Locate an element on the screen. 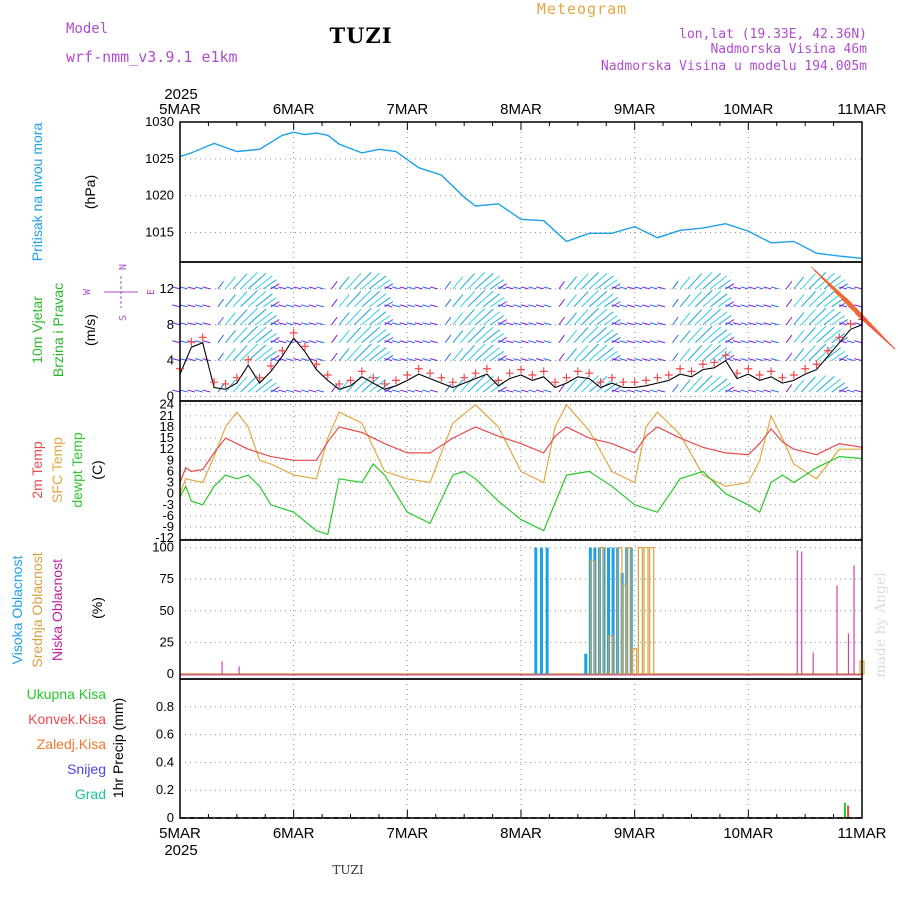  temp-unit: (C) is located at coordinates (97, 469).